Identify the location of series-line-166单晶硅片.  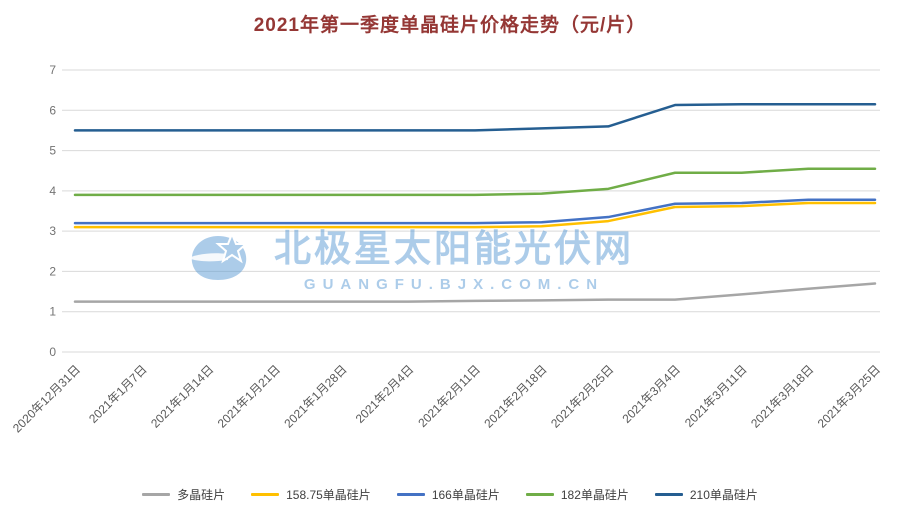
(475, 211).